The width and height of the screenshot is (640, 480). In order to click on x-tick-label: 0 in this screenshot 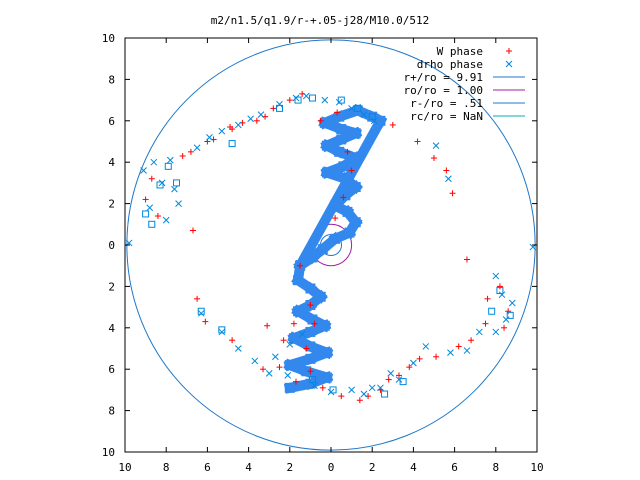, I will do `click(331, 467)`.